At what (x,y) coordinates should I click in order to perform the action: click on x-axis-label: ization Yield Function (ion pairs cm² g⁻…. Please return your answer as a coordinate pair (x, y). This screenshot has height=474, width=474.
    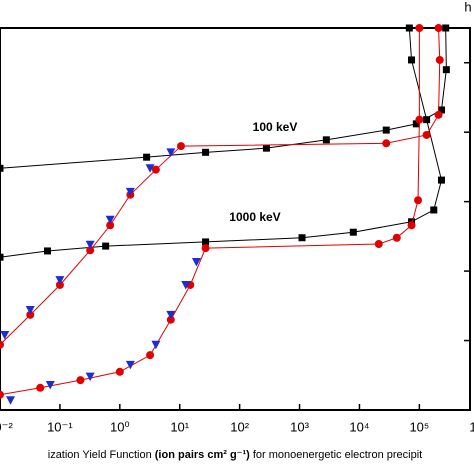
    Looking at the image, I should click on (235, 455).